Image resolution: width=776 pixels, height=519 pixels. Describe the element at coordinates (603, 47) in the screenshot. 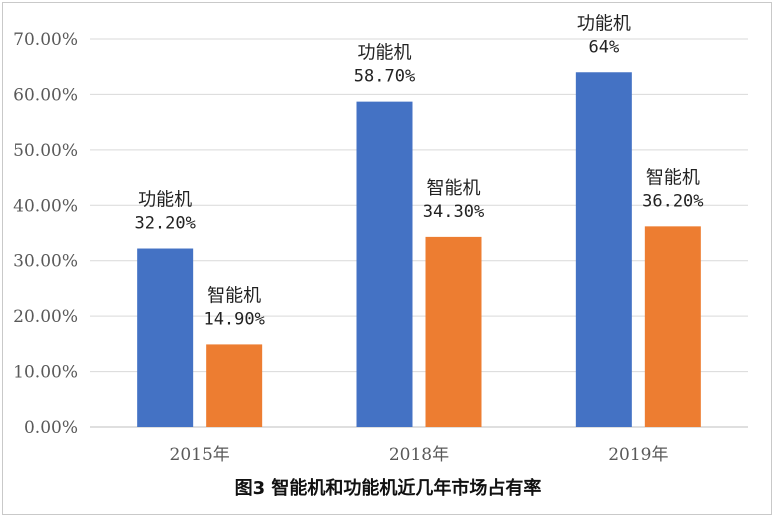

I see `data-label-value: 64%` at that location.